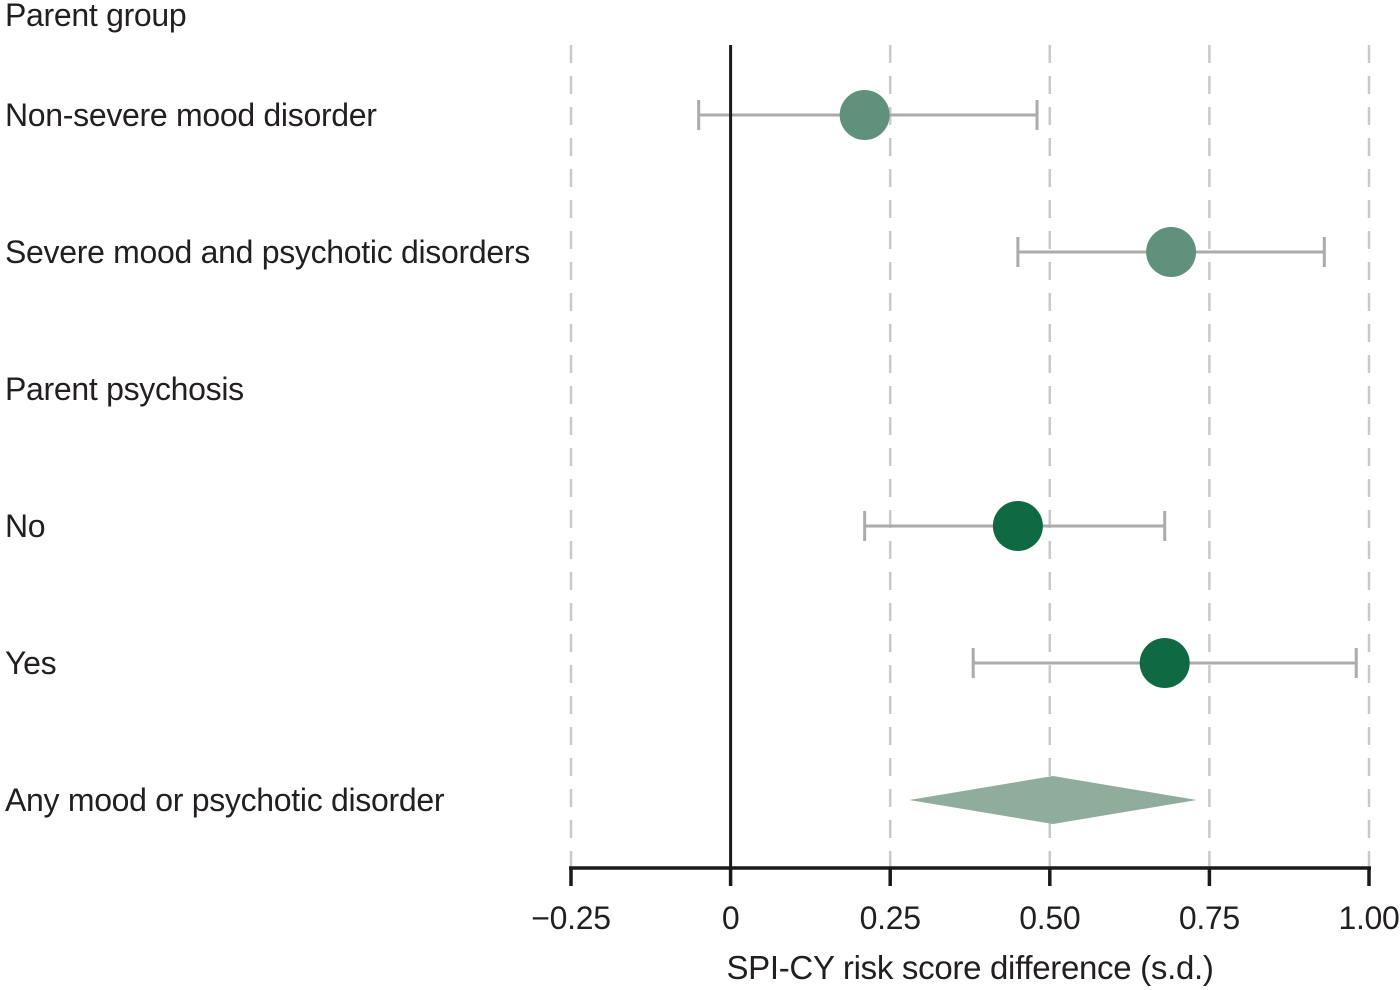  Describe the element at coordinates (95, 16) in the screenshot. I see `section-heading: Parent group` at that location.